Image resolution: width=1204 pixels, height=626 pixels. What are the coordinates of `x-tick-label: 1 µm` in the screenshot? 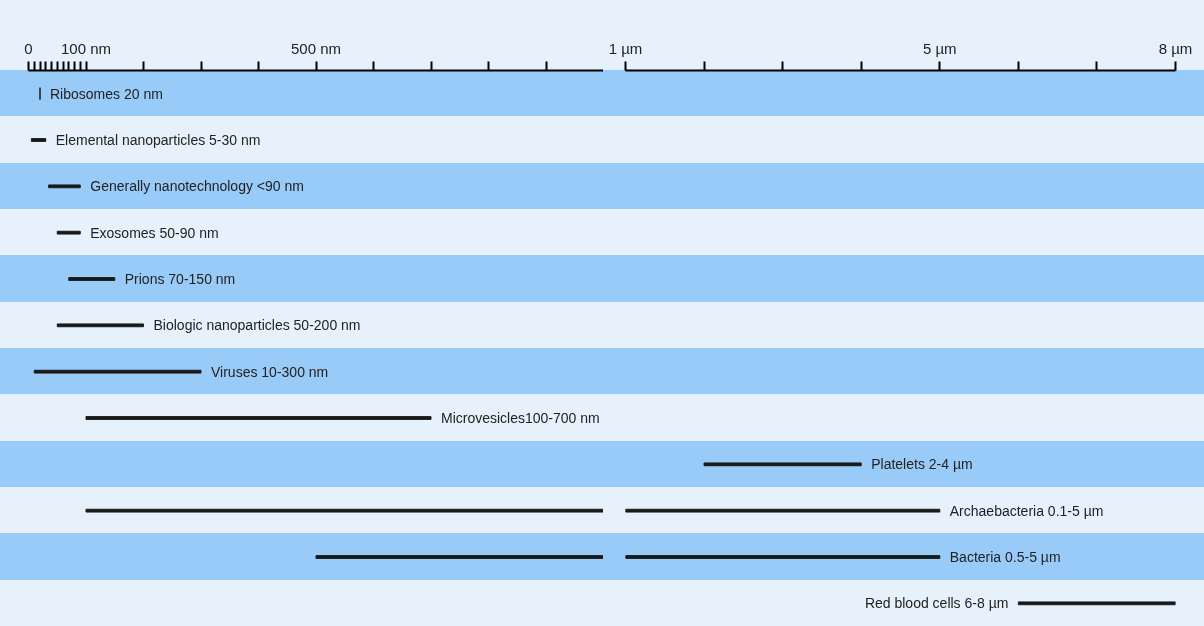 It's located at (625, 48).